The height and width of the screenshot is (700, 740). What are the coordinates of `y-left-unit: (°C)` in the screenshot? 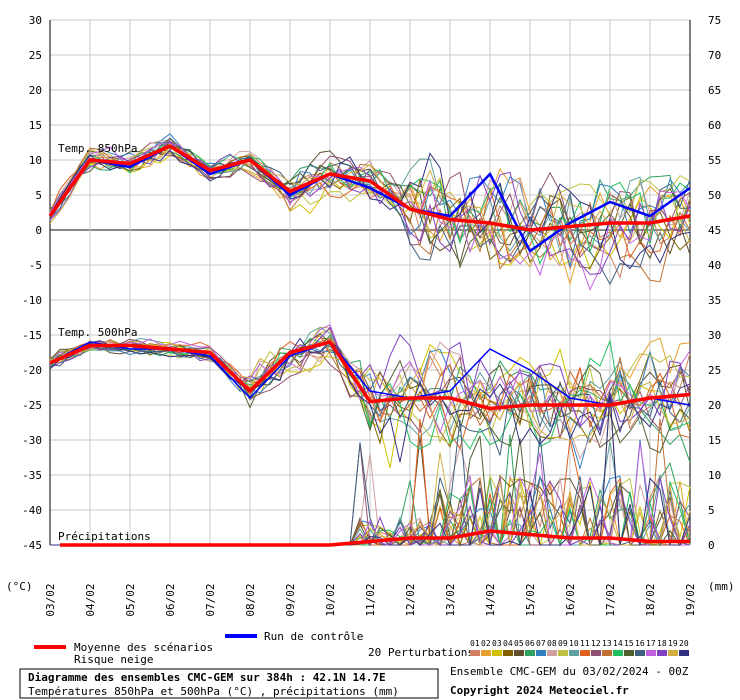 It's located at (19, 586).